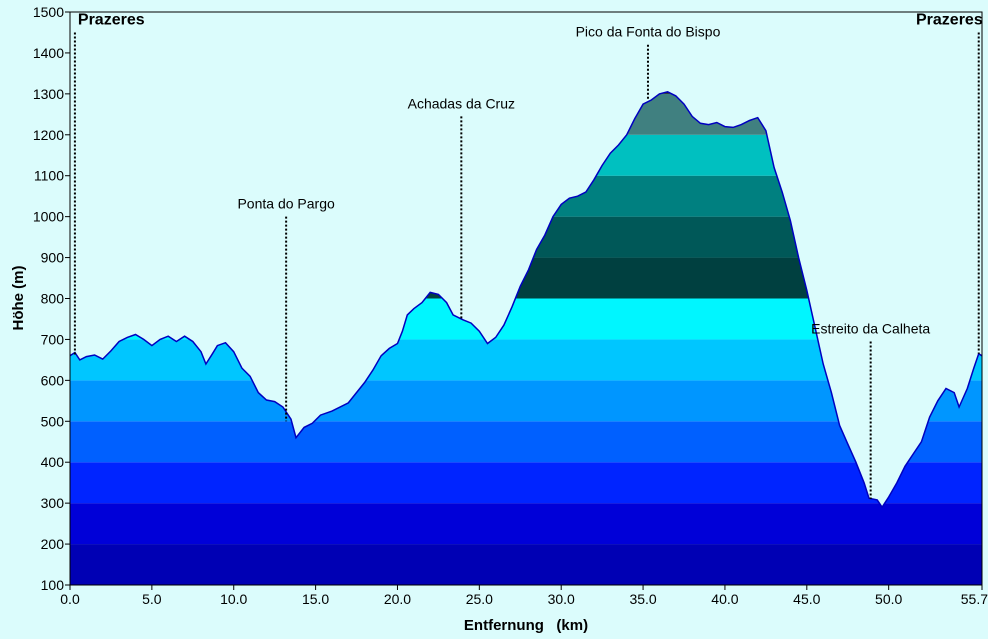  I want to click on y-tick-label: 800, so click(53, 299).